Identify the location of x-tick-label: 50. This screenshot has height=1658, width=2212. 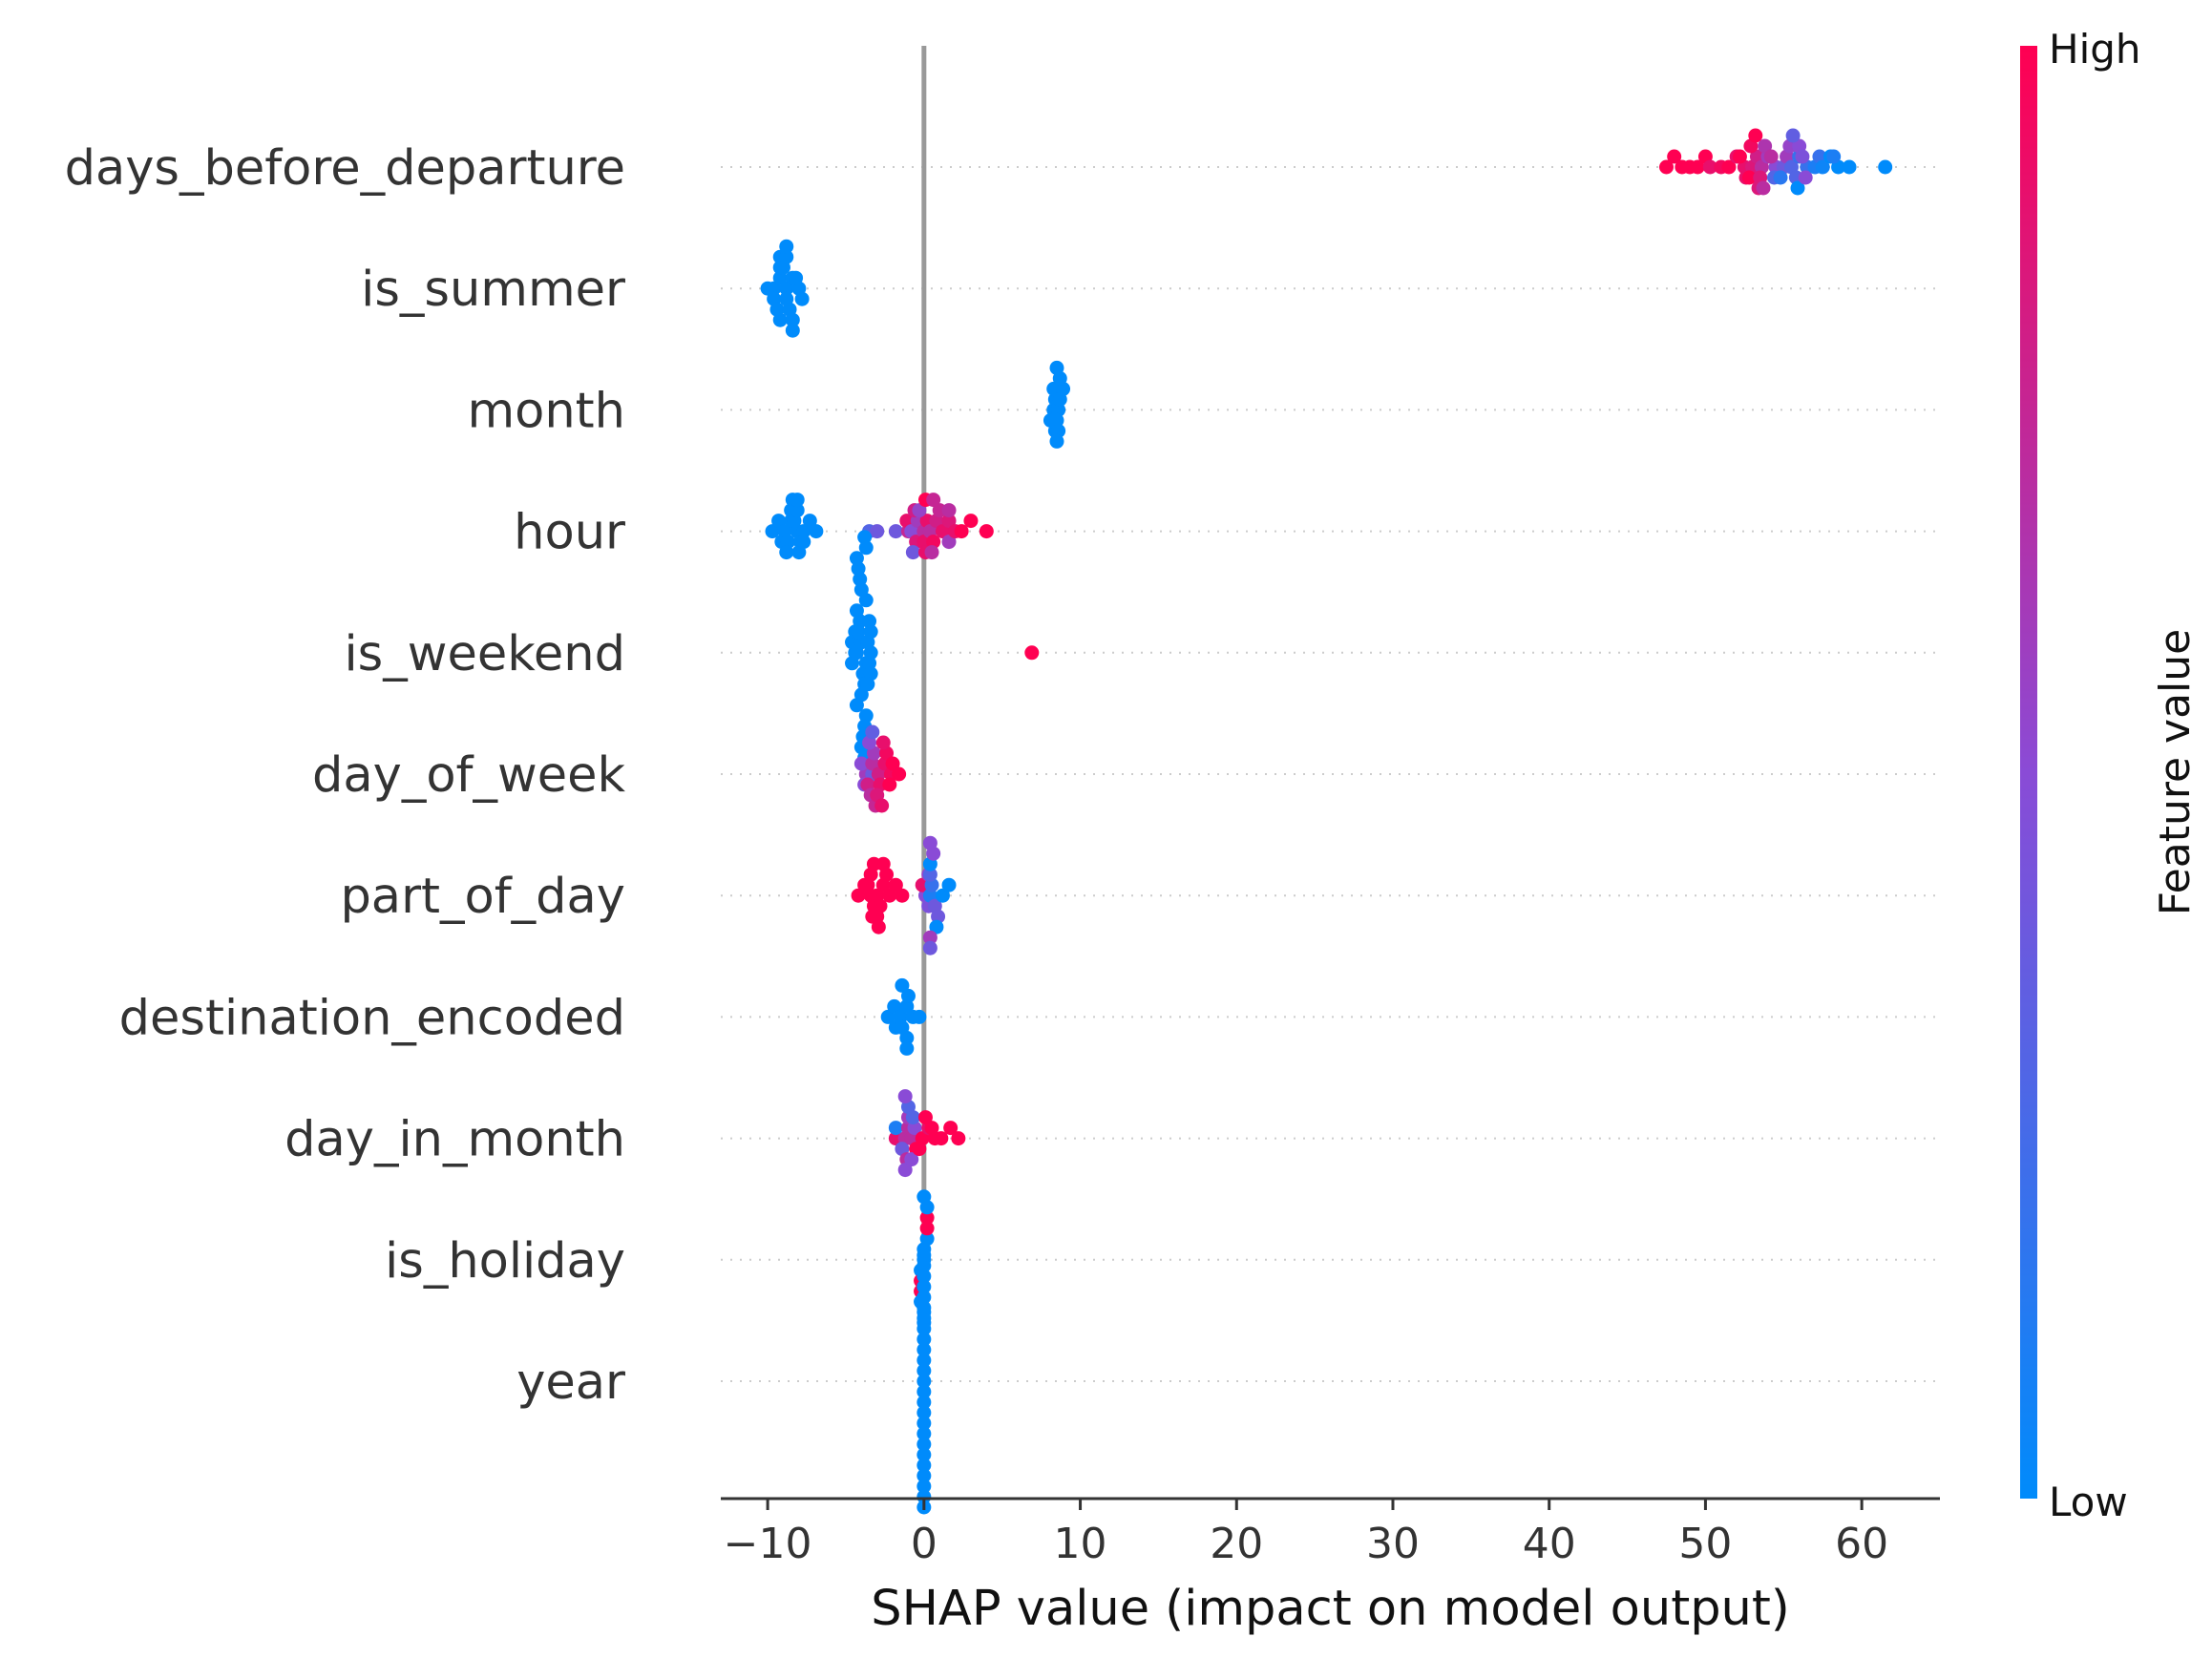
(1705, 1544).